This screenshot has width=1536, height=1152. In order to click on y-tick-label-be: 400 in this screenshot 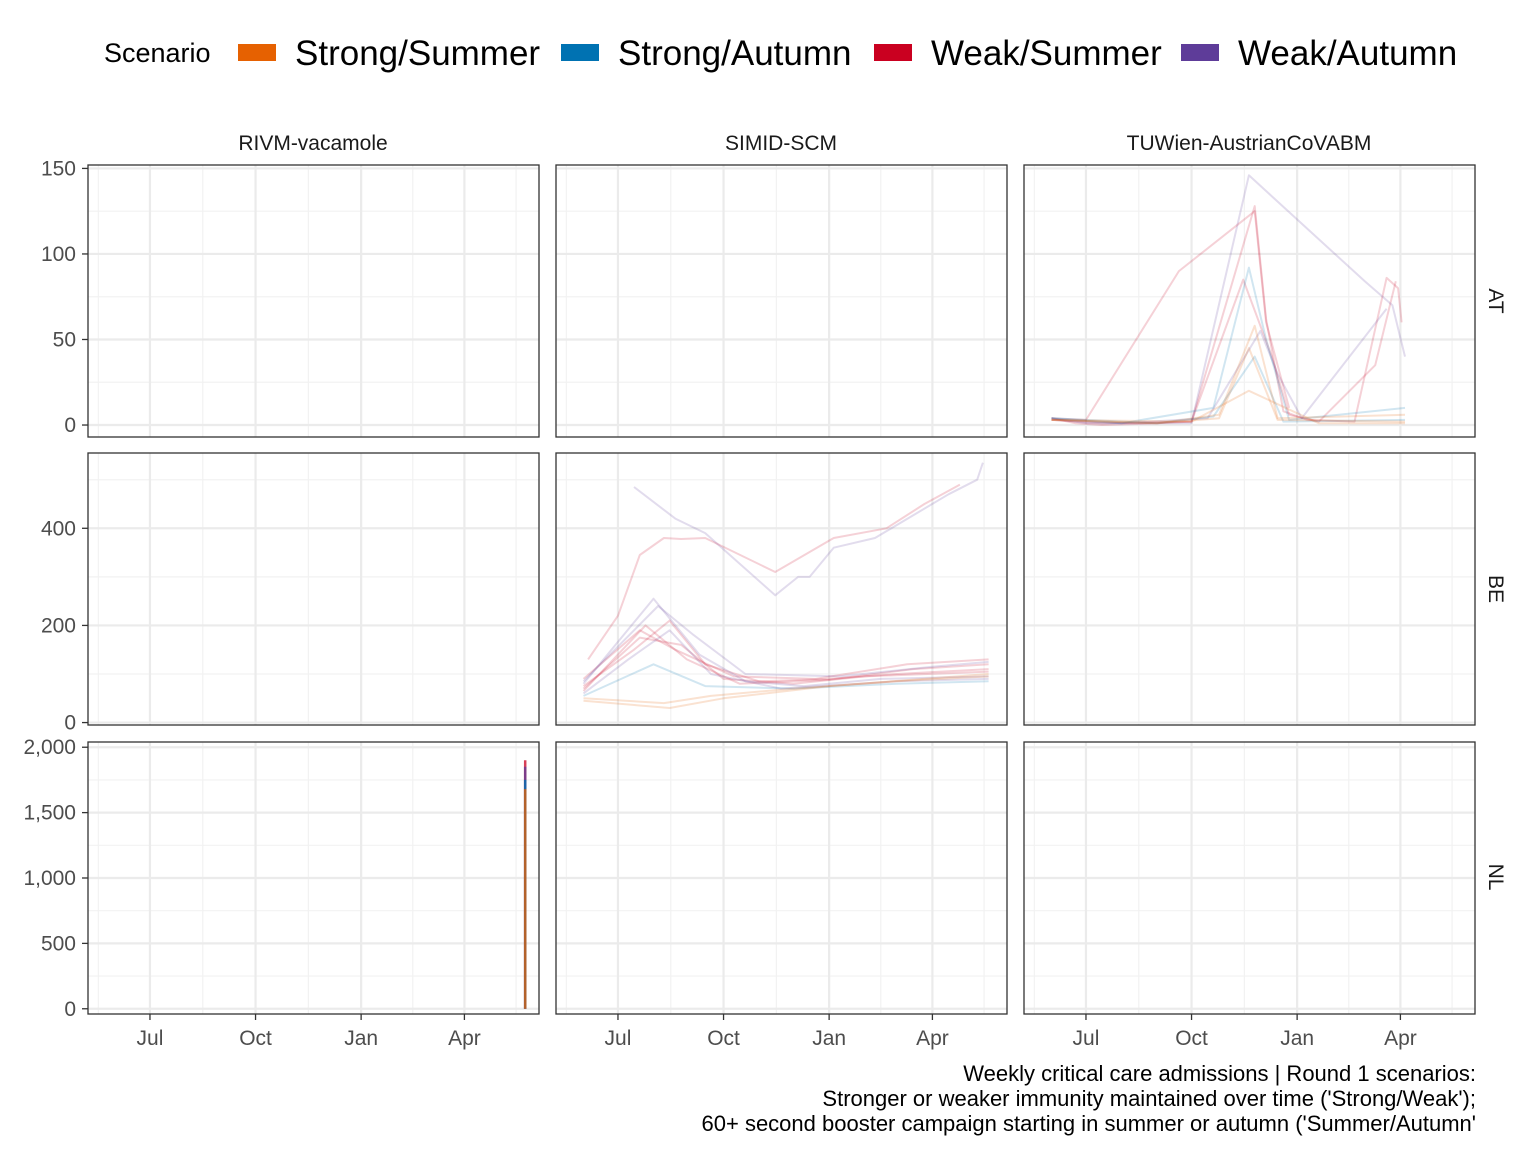, I will do `click(58, 528)`.